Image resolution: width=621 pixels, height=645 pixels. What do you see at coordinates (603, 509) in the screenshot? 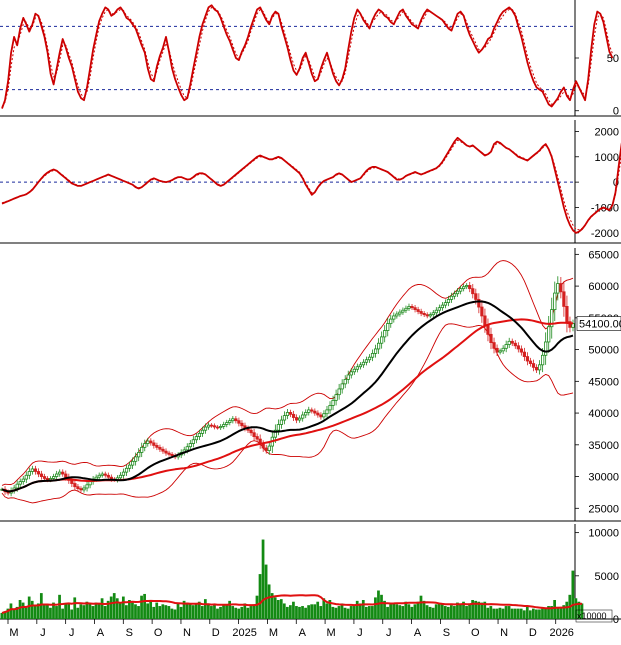
I see `price-ytick-label: 25000` at bounding box center [603, 509].